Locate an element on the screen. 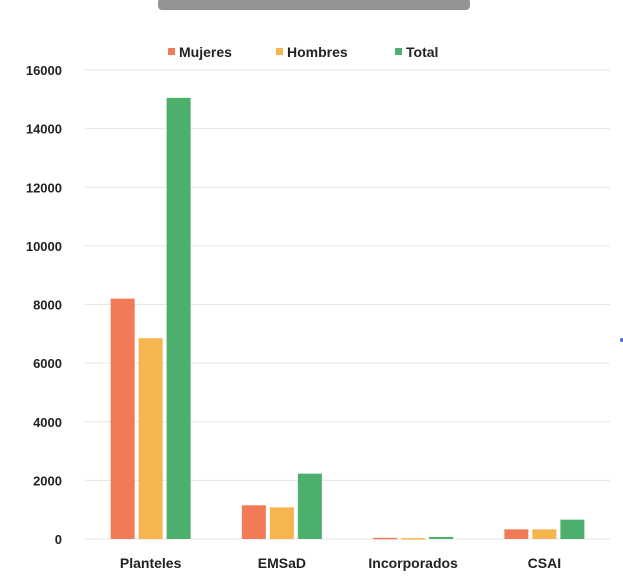 This screenshot has width=623, height=582. y-tick-label: 12000 is located at coordinates (44, 187).